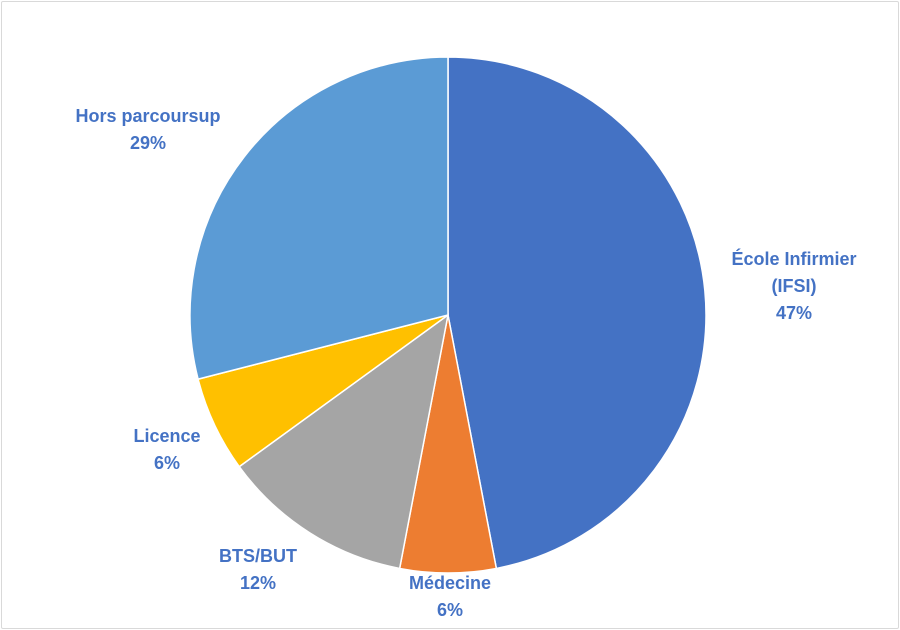  I want to click on data-label-licence: Licence 6%, so click(166, 449).